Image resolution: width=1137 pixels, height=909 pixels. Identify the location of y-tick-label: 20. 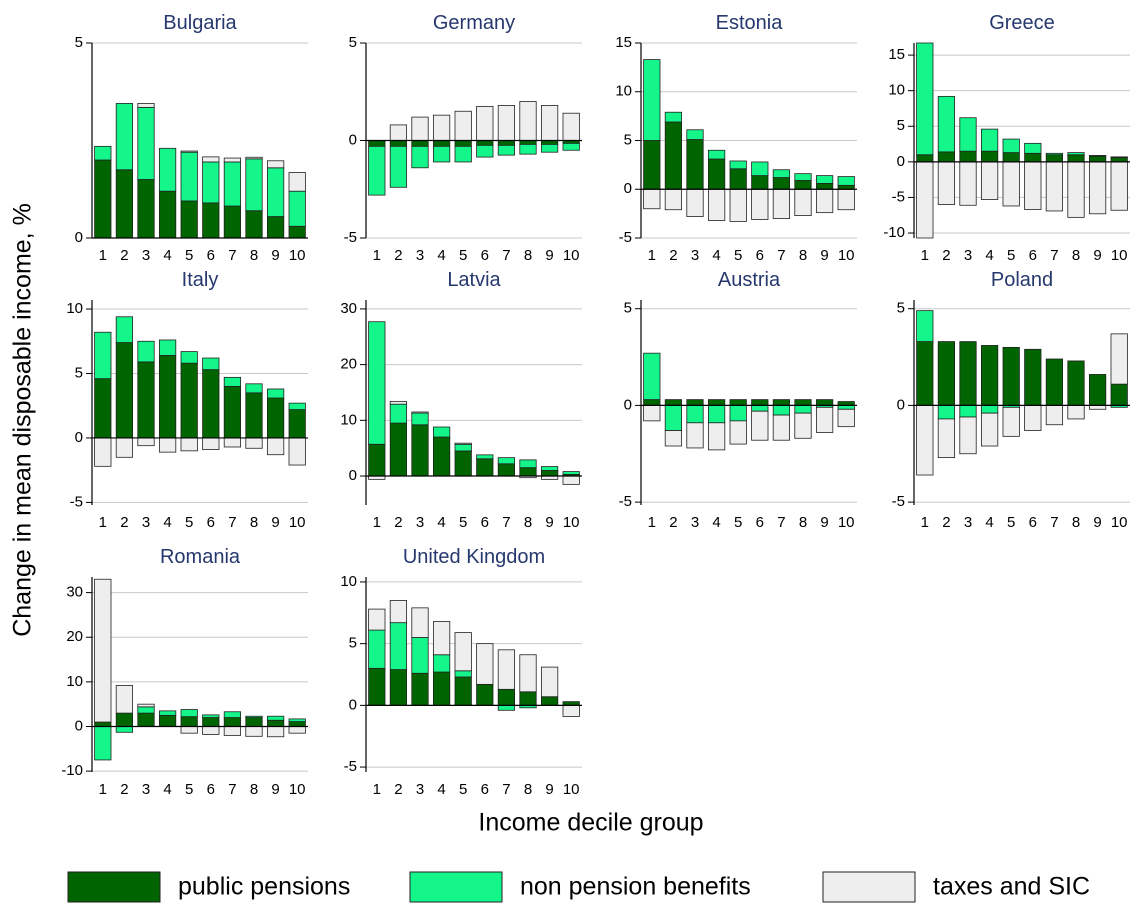
(74, 636).